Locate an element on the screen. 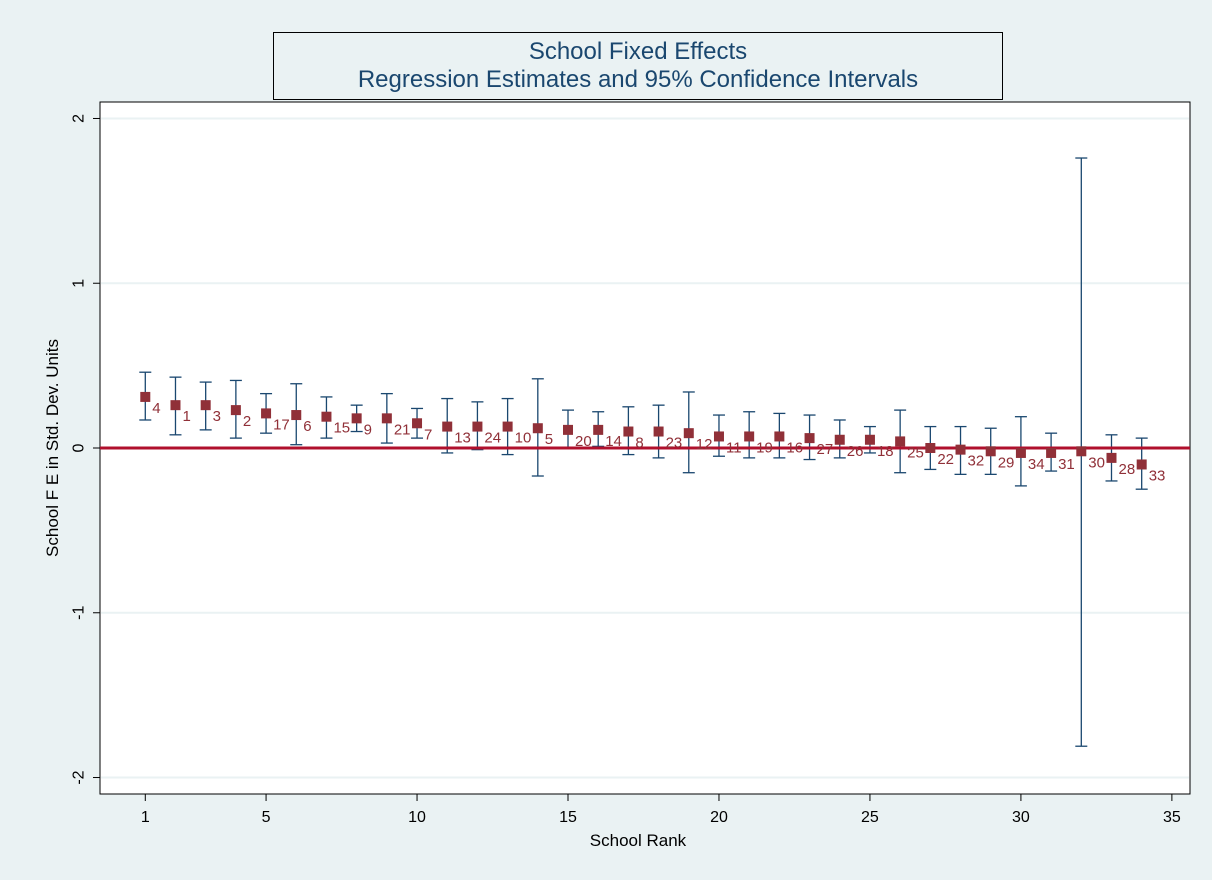  y-tick-label: 2 is located at coordinates (79, 118).